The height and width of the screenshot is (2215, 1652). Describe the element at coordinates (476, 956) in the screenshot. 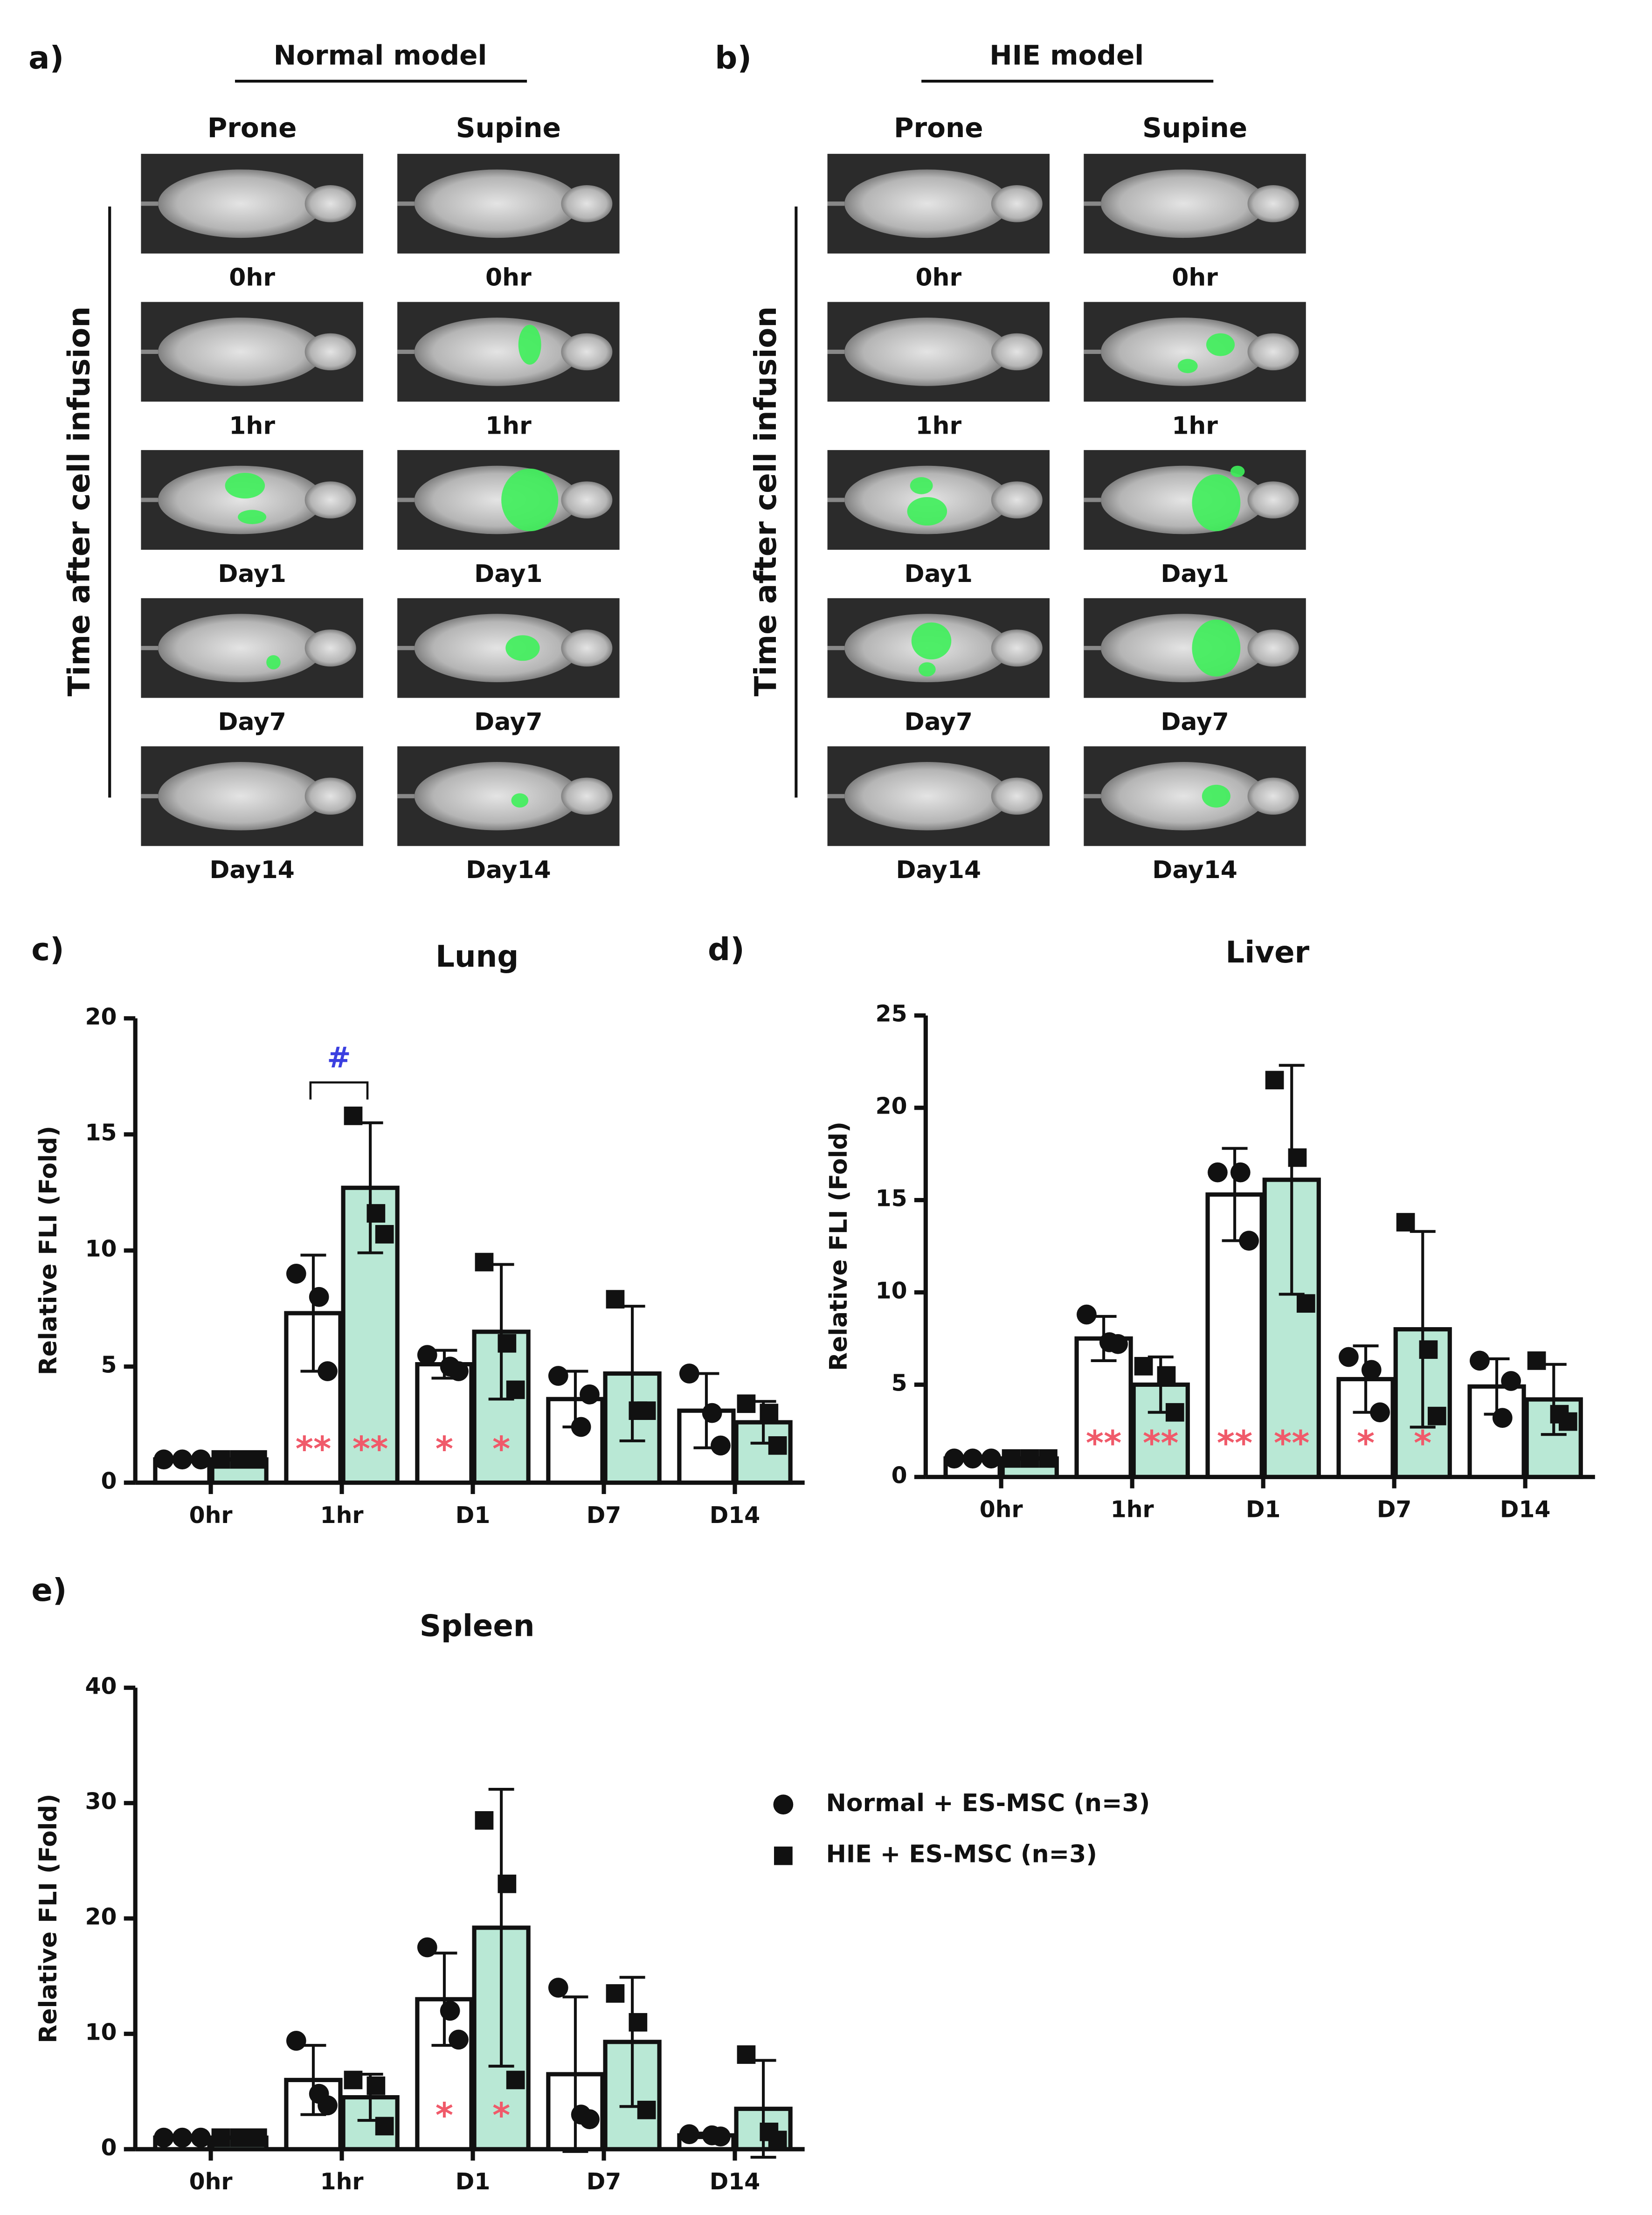

I see `chart-title: Lung` at that location.